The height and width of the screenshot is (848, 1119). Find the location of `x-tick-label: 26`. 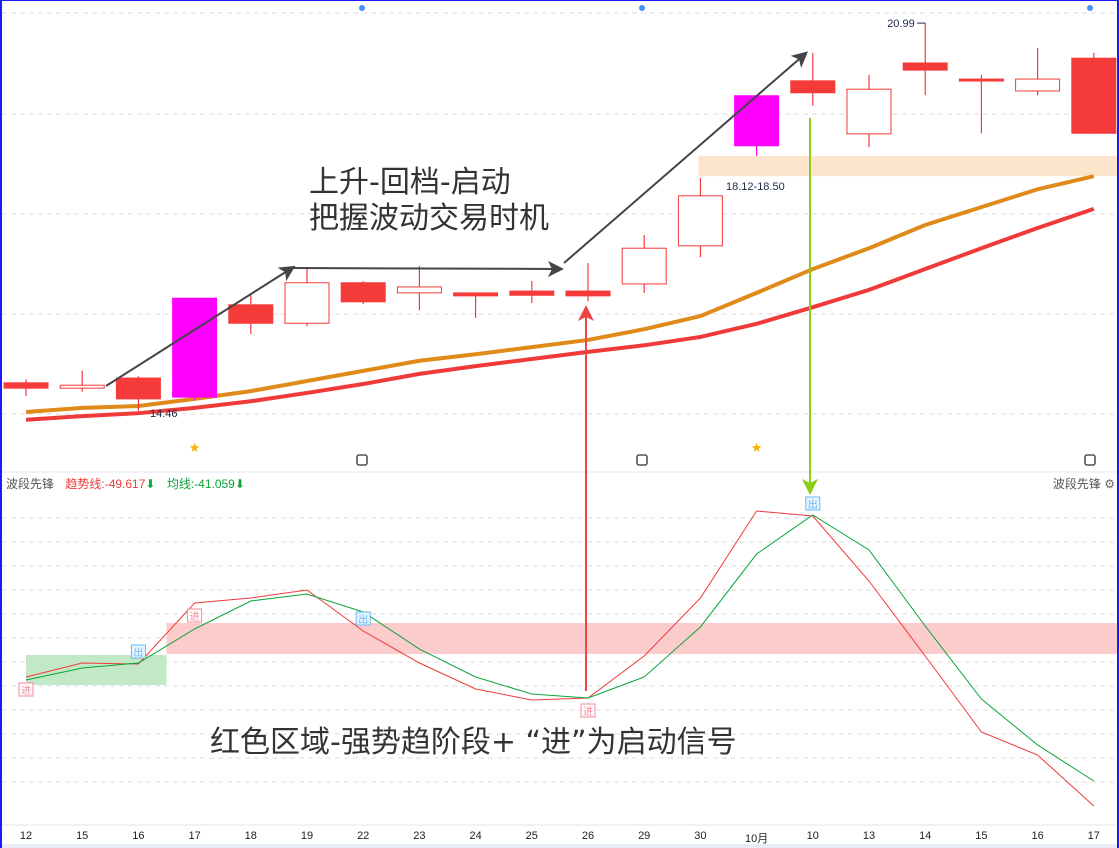

x-tick-label: 26 is located at coordinates (588, 836).